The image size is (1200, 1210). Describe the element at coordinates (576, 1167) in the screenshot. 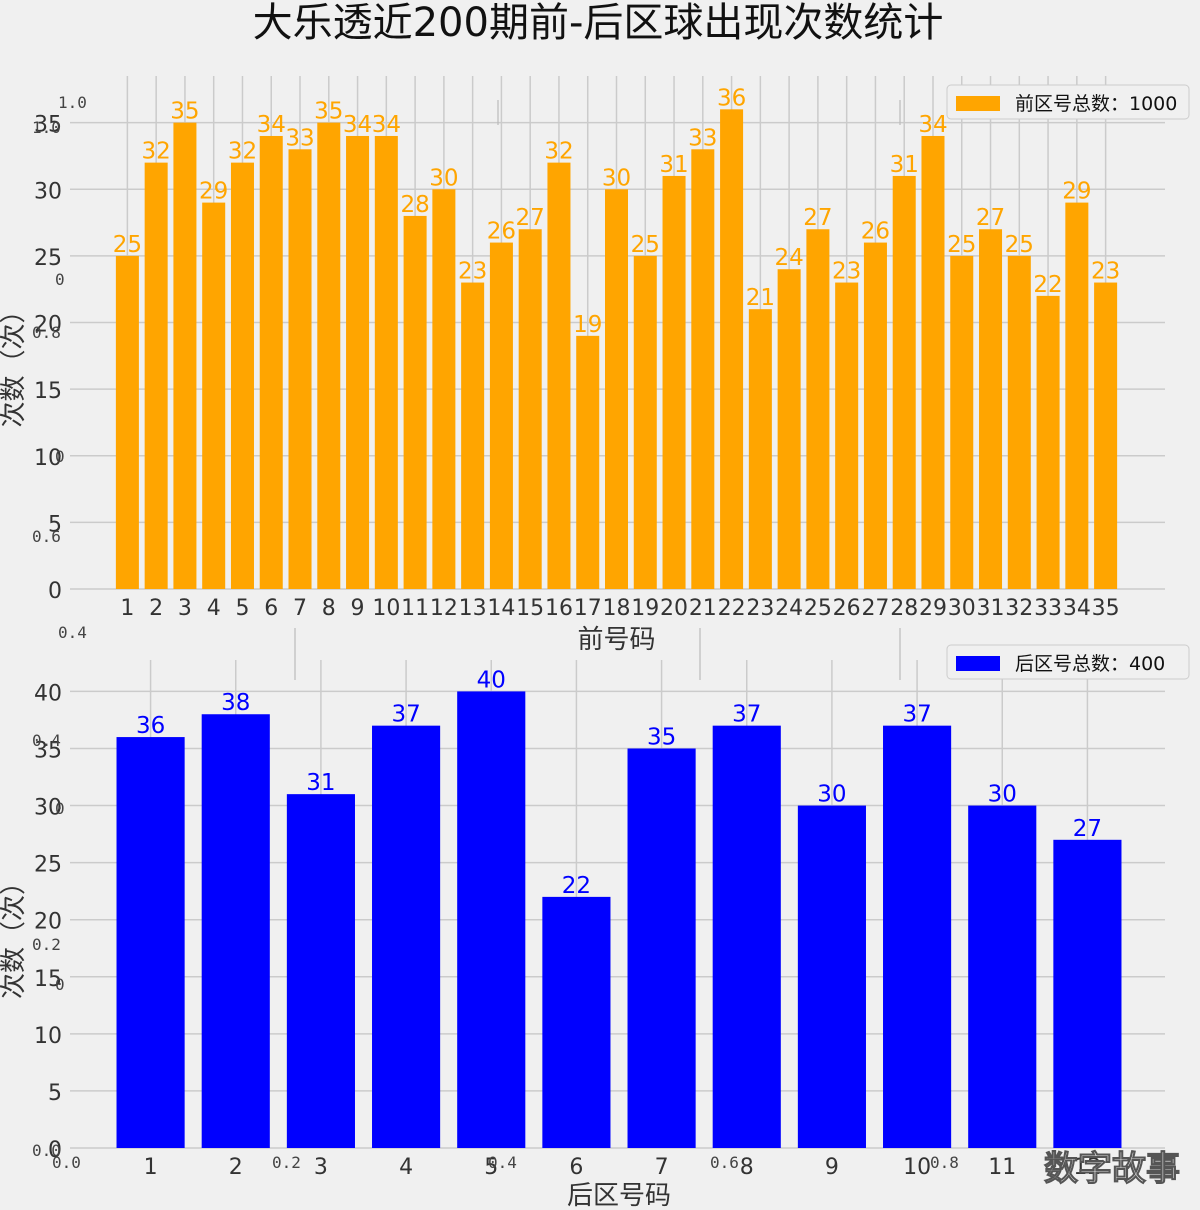

I see `x-tick-label: 6` at that location.